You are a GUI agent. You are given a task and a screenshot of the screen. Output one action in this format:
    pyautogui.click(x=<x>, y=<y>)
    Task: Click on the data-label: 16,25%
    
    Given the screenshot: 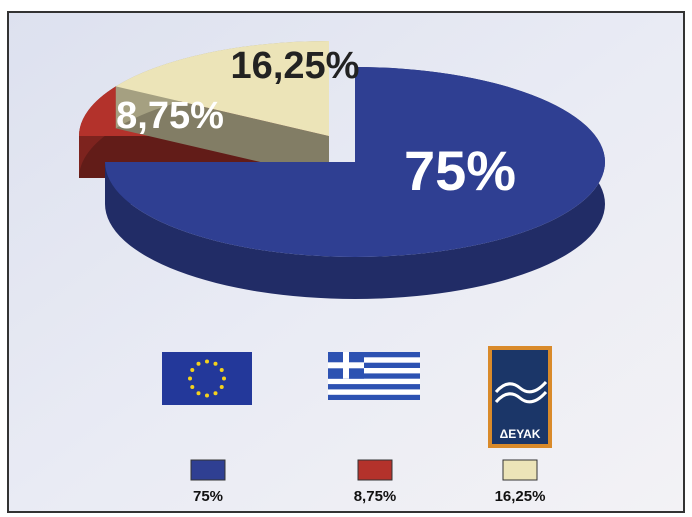 What is the action you would take?
    pyautogui.click(x=295, y=66)
    